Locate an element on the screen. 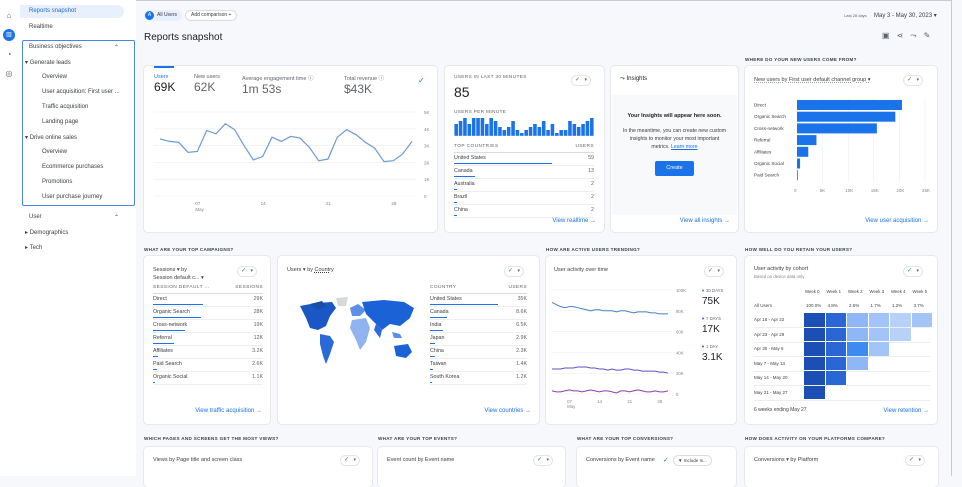  add-comparison-button: Add comparison + is located at coordinates (211, 15).